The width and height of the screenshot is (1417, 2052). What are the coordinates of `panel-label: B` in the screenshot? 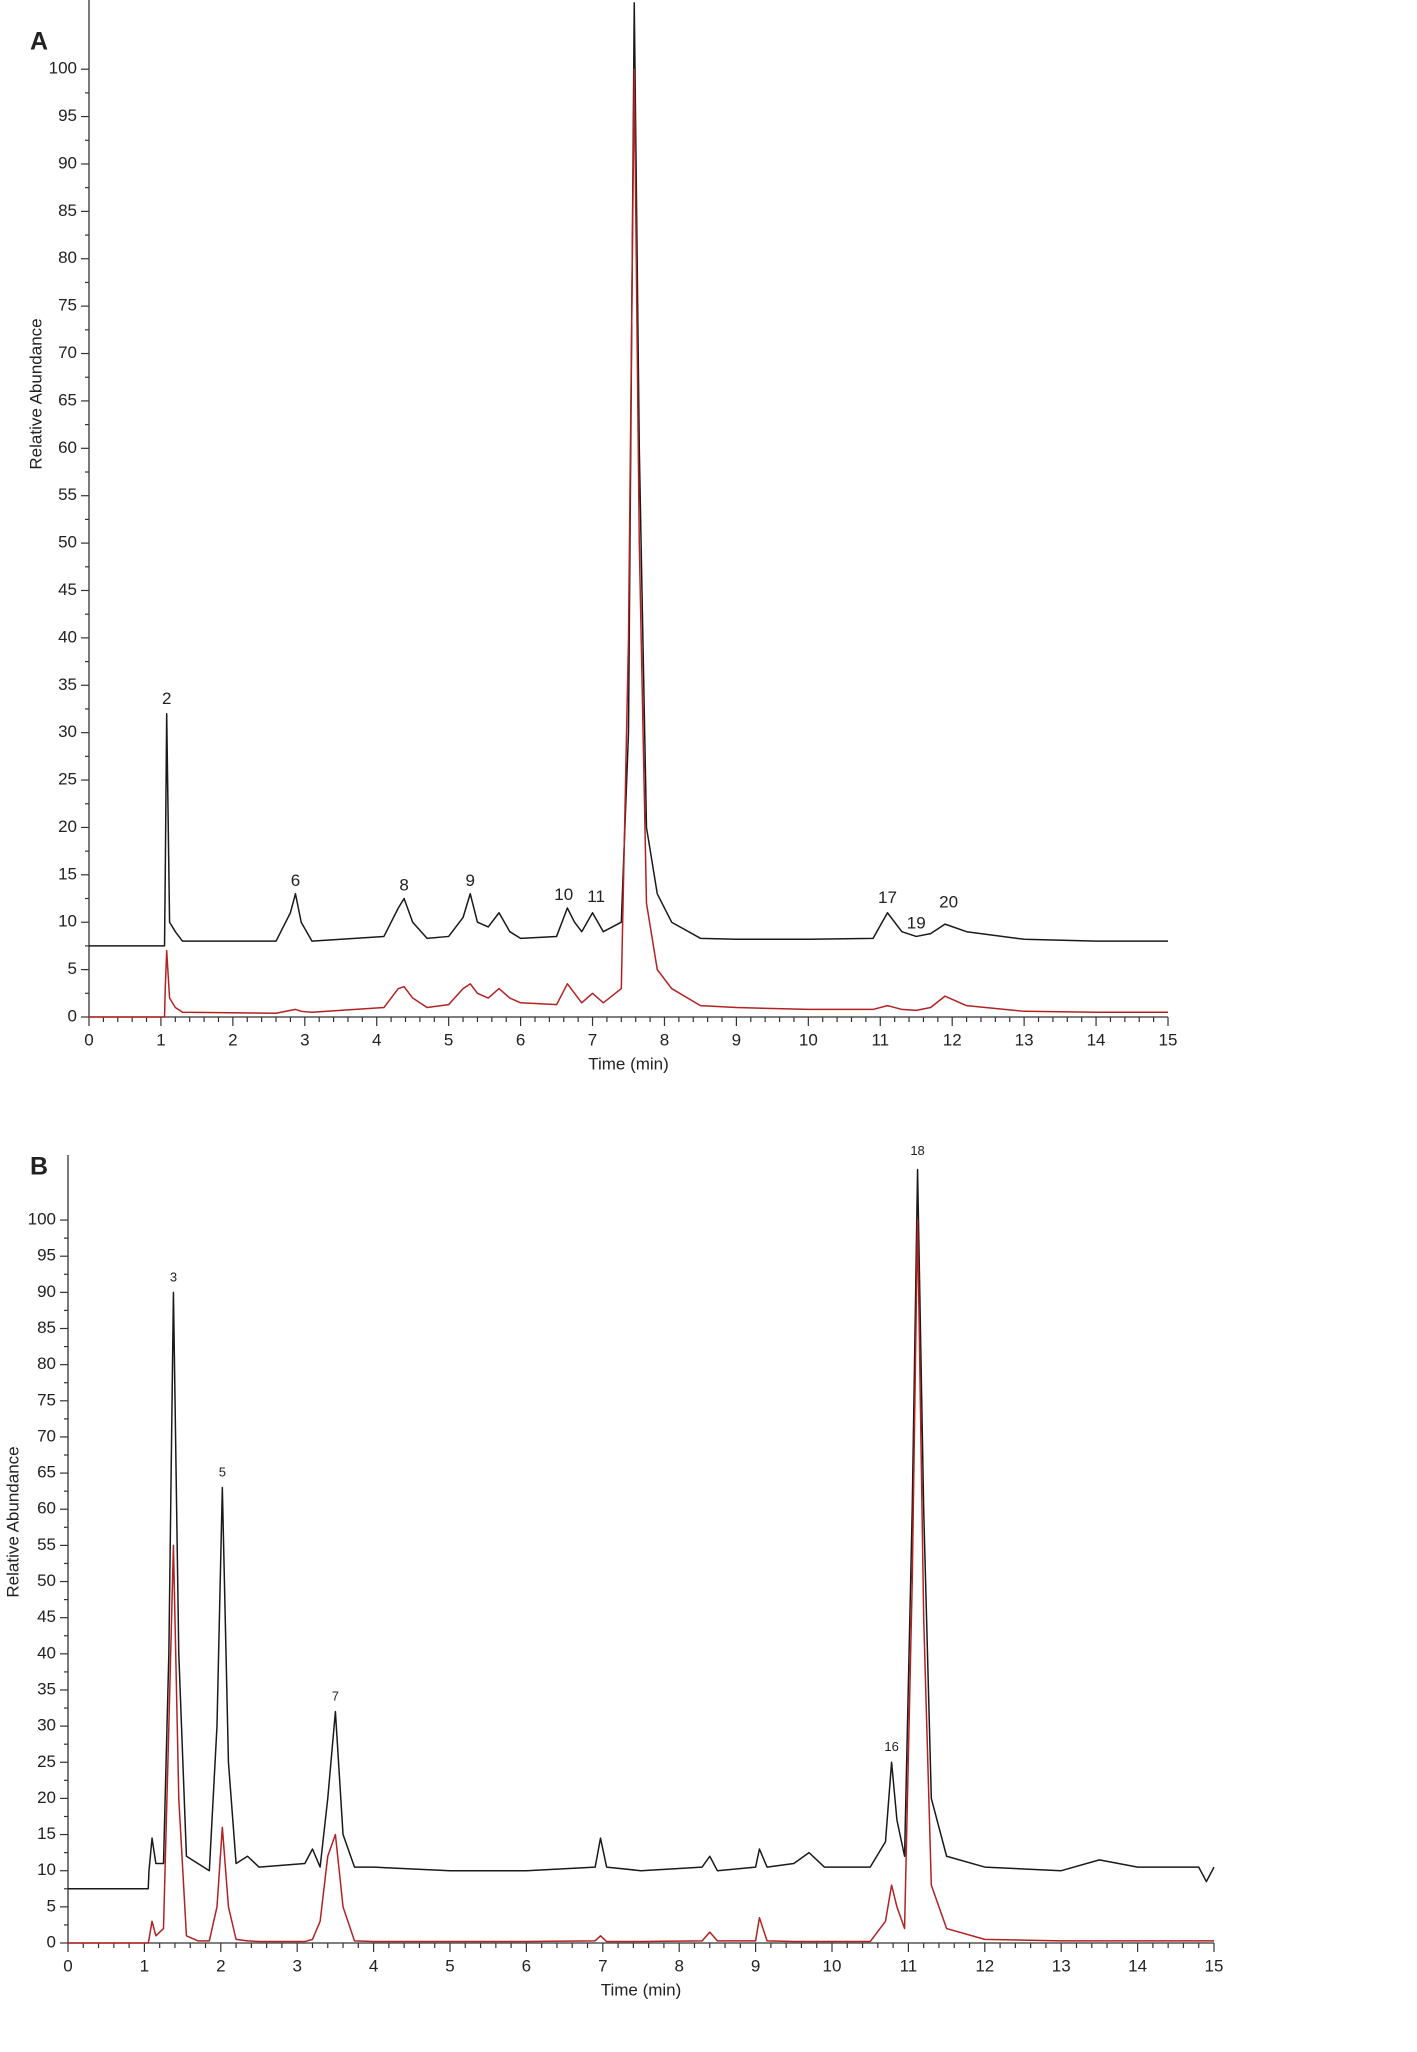 It's located at (39, 1167).